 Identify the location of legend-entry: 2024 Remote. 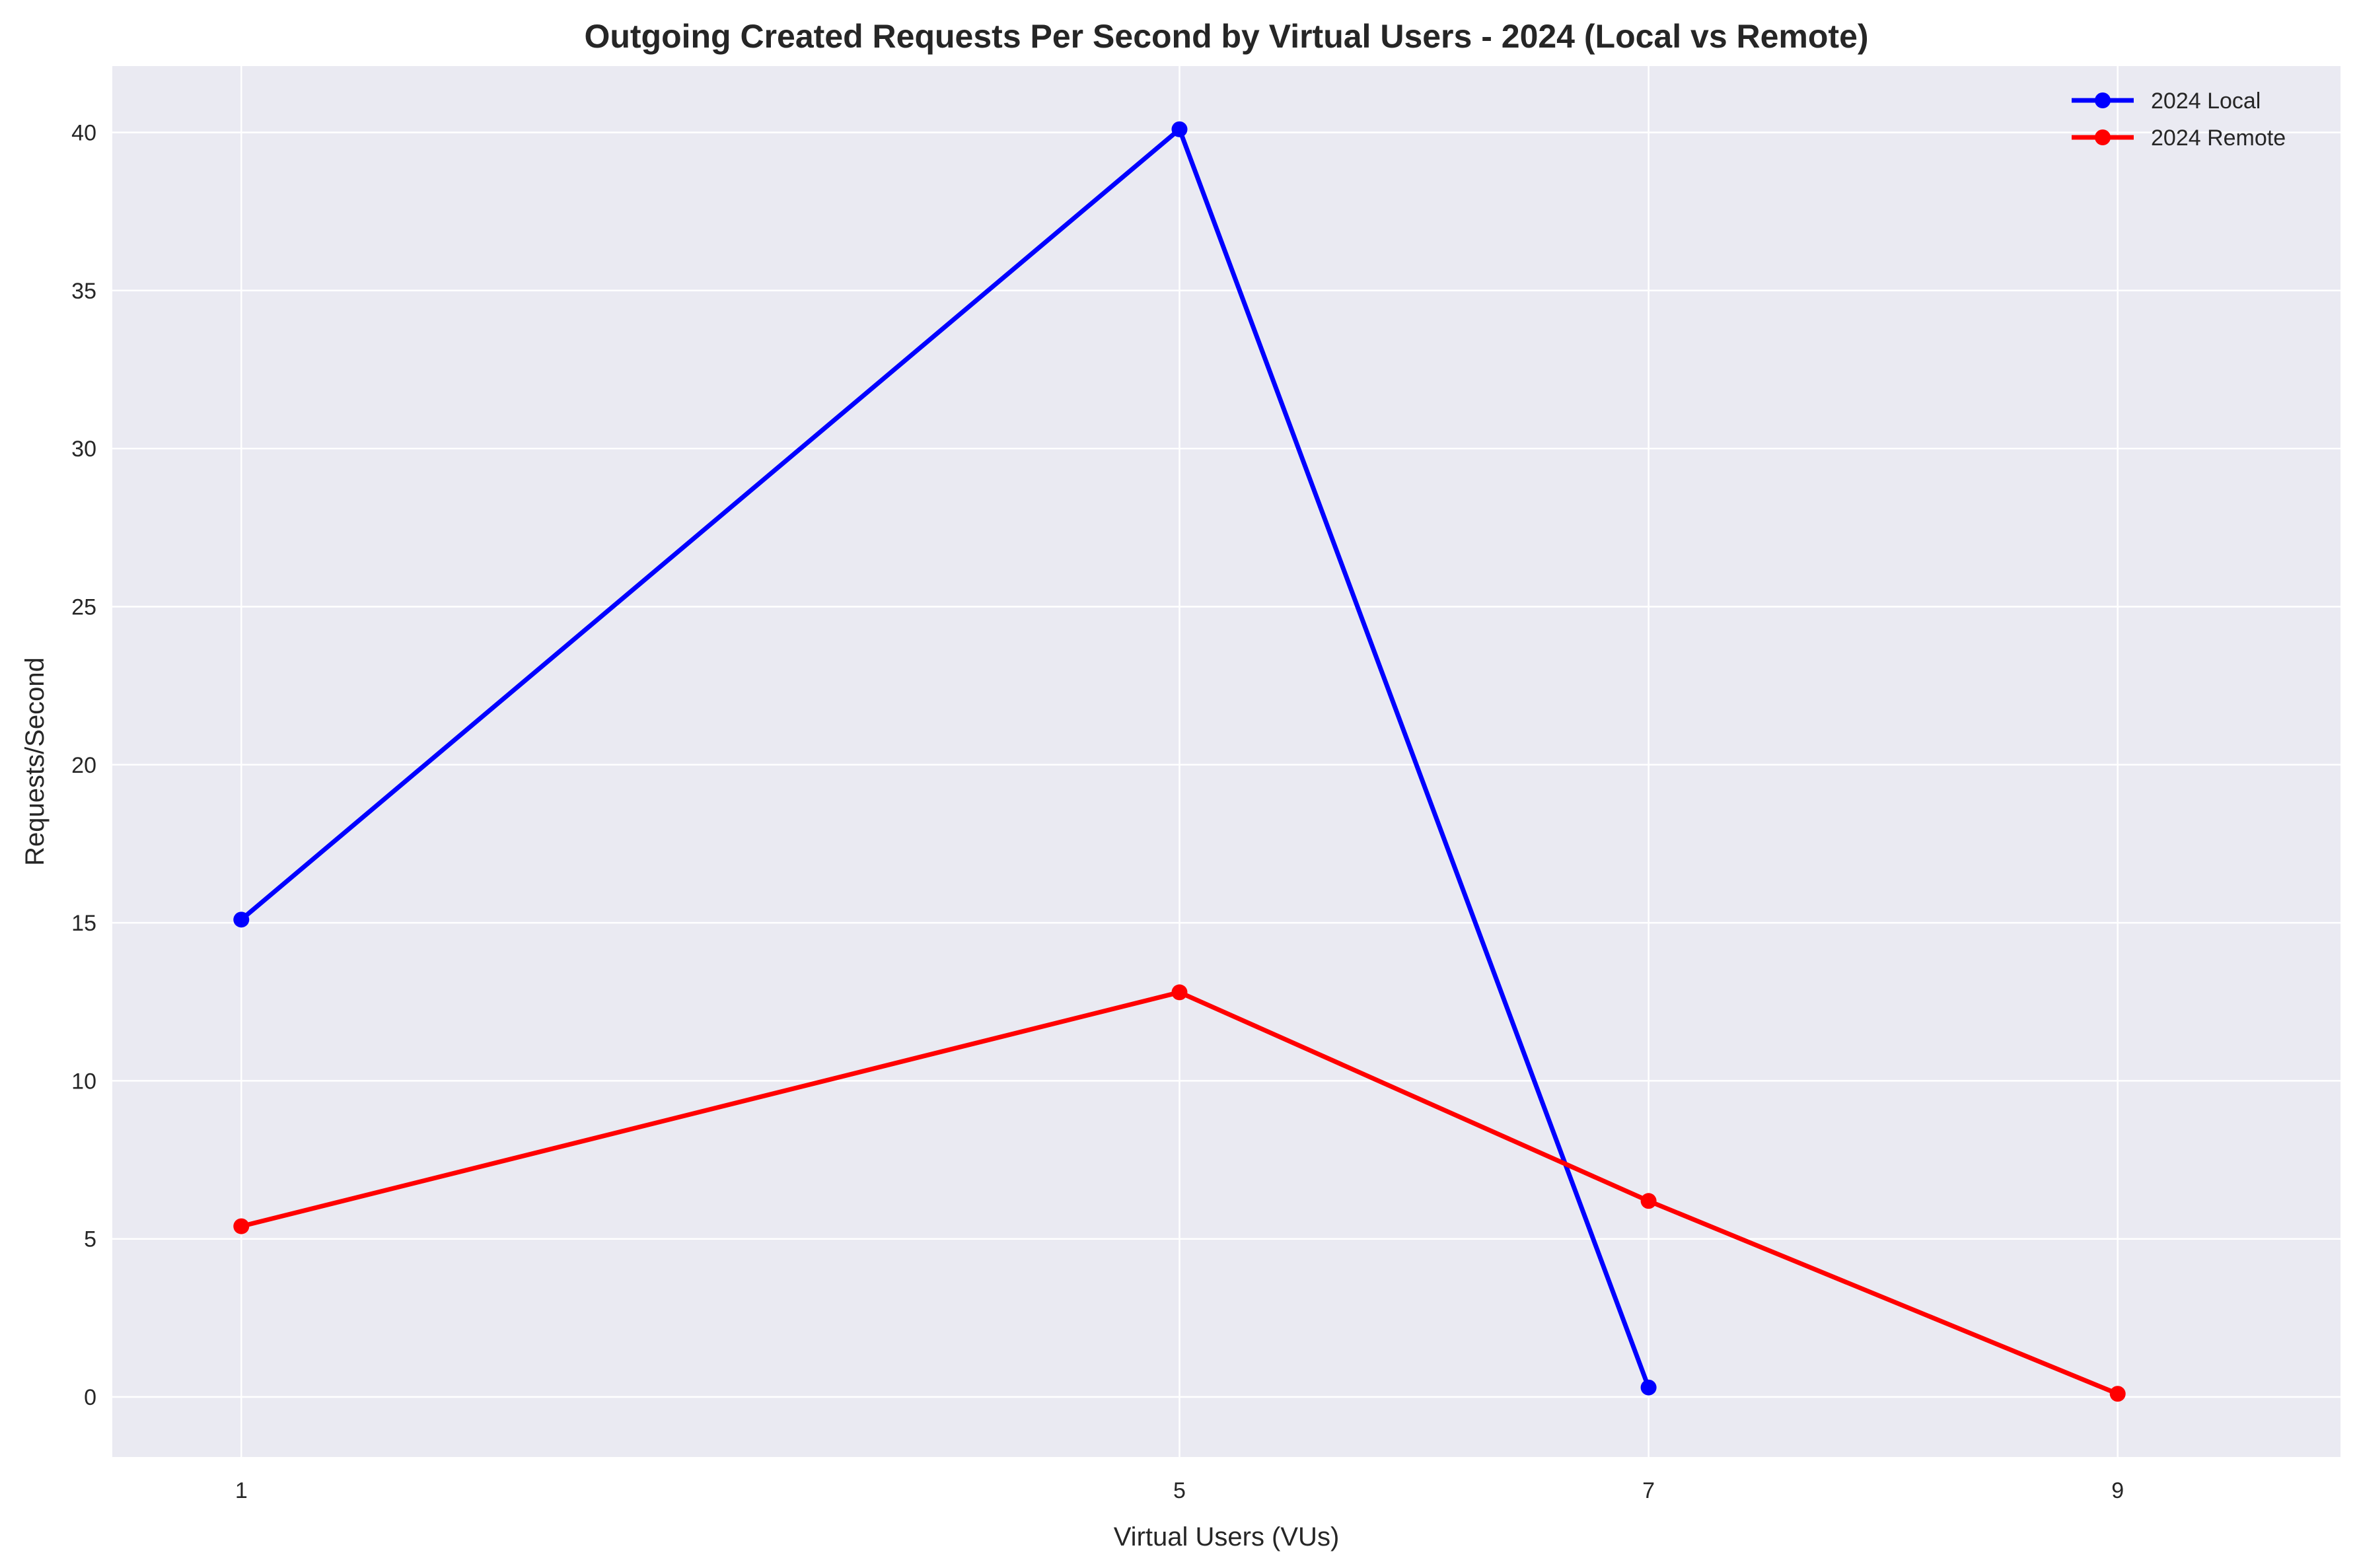
(2179, 138).